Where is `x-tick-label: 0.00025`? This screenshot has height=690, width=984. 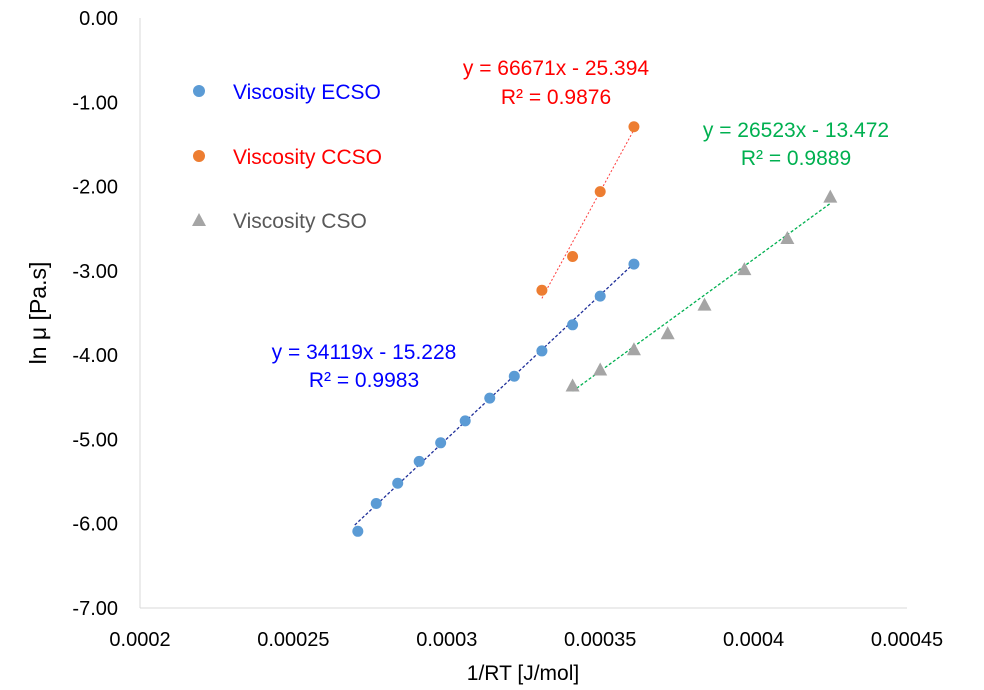 x-tick-label: 0.00025 is located at coordinates (293, 640).